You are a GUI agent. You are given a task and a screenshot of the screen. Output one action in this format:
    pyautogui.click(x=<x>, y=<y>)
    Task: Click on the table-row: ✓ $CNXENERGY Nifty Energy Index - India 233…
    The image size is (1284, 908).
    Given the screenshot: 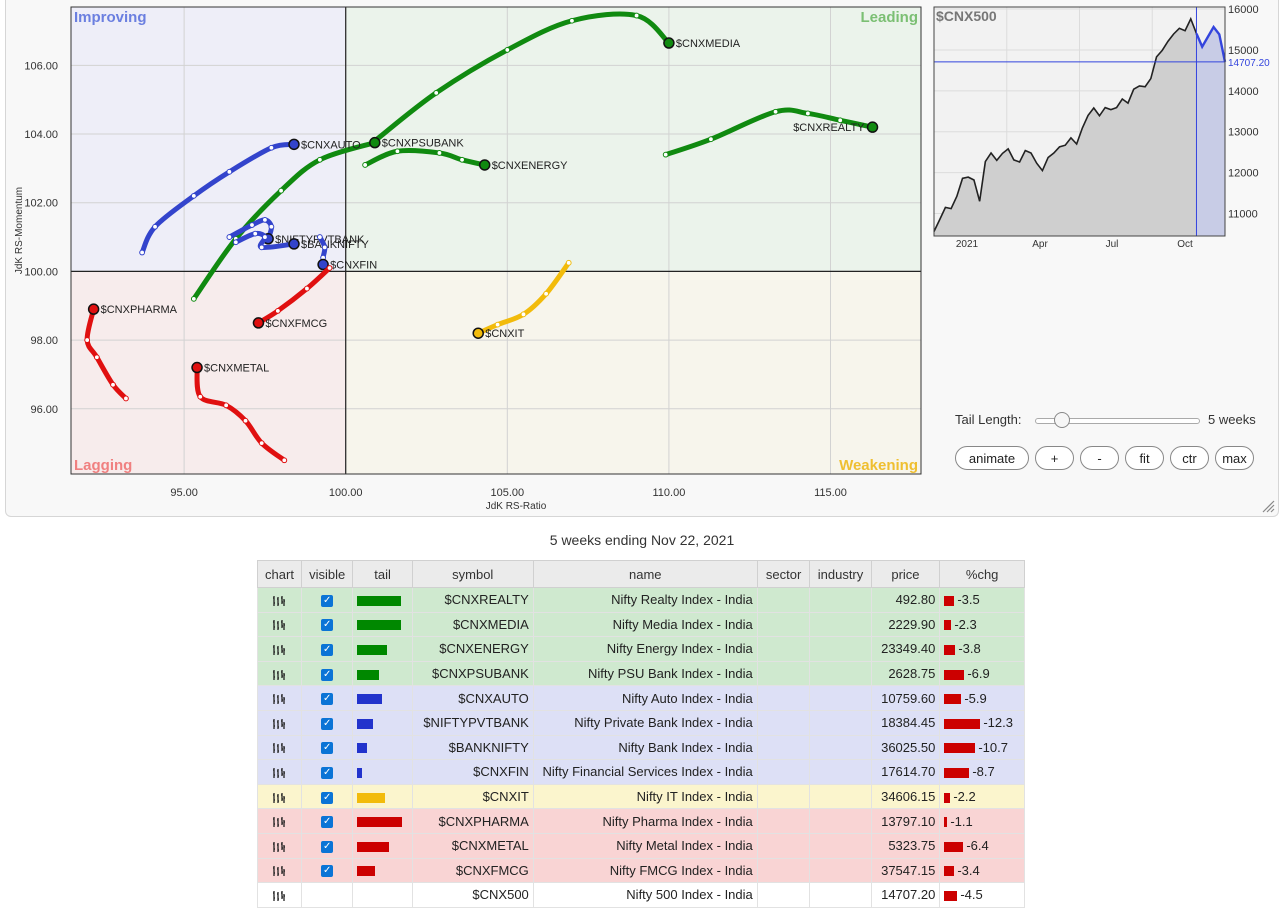 What is the action you would take?
    pyautogui.click(x=641, y=649)
    